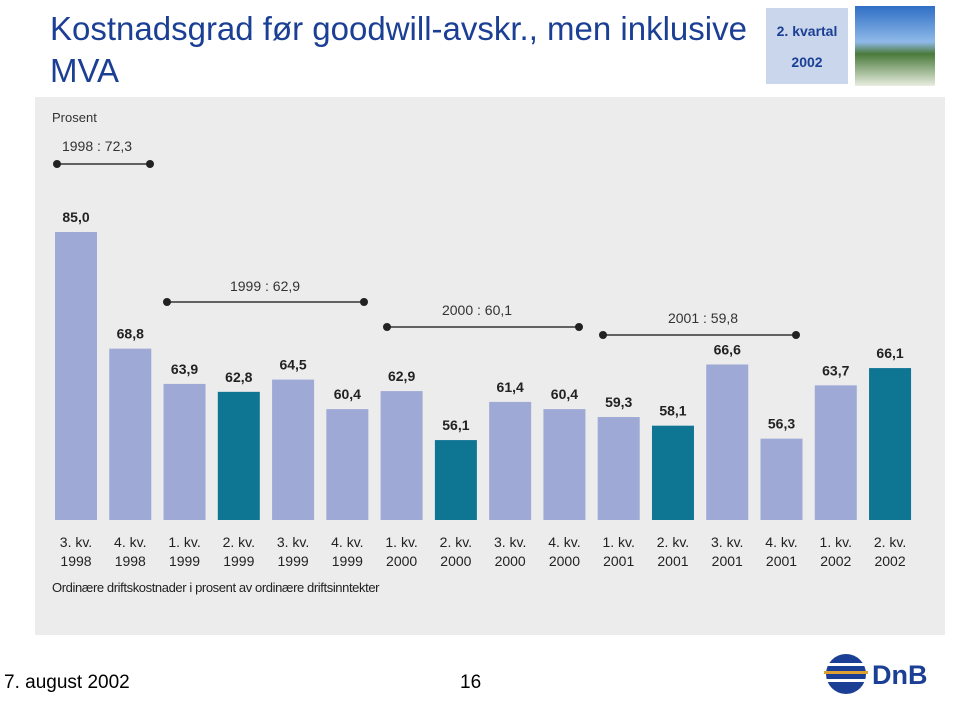 The width and height of the screenshot is (960, 702). I want to click on x-tick-label: 3. kv. 1999, so click(293, 551).